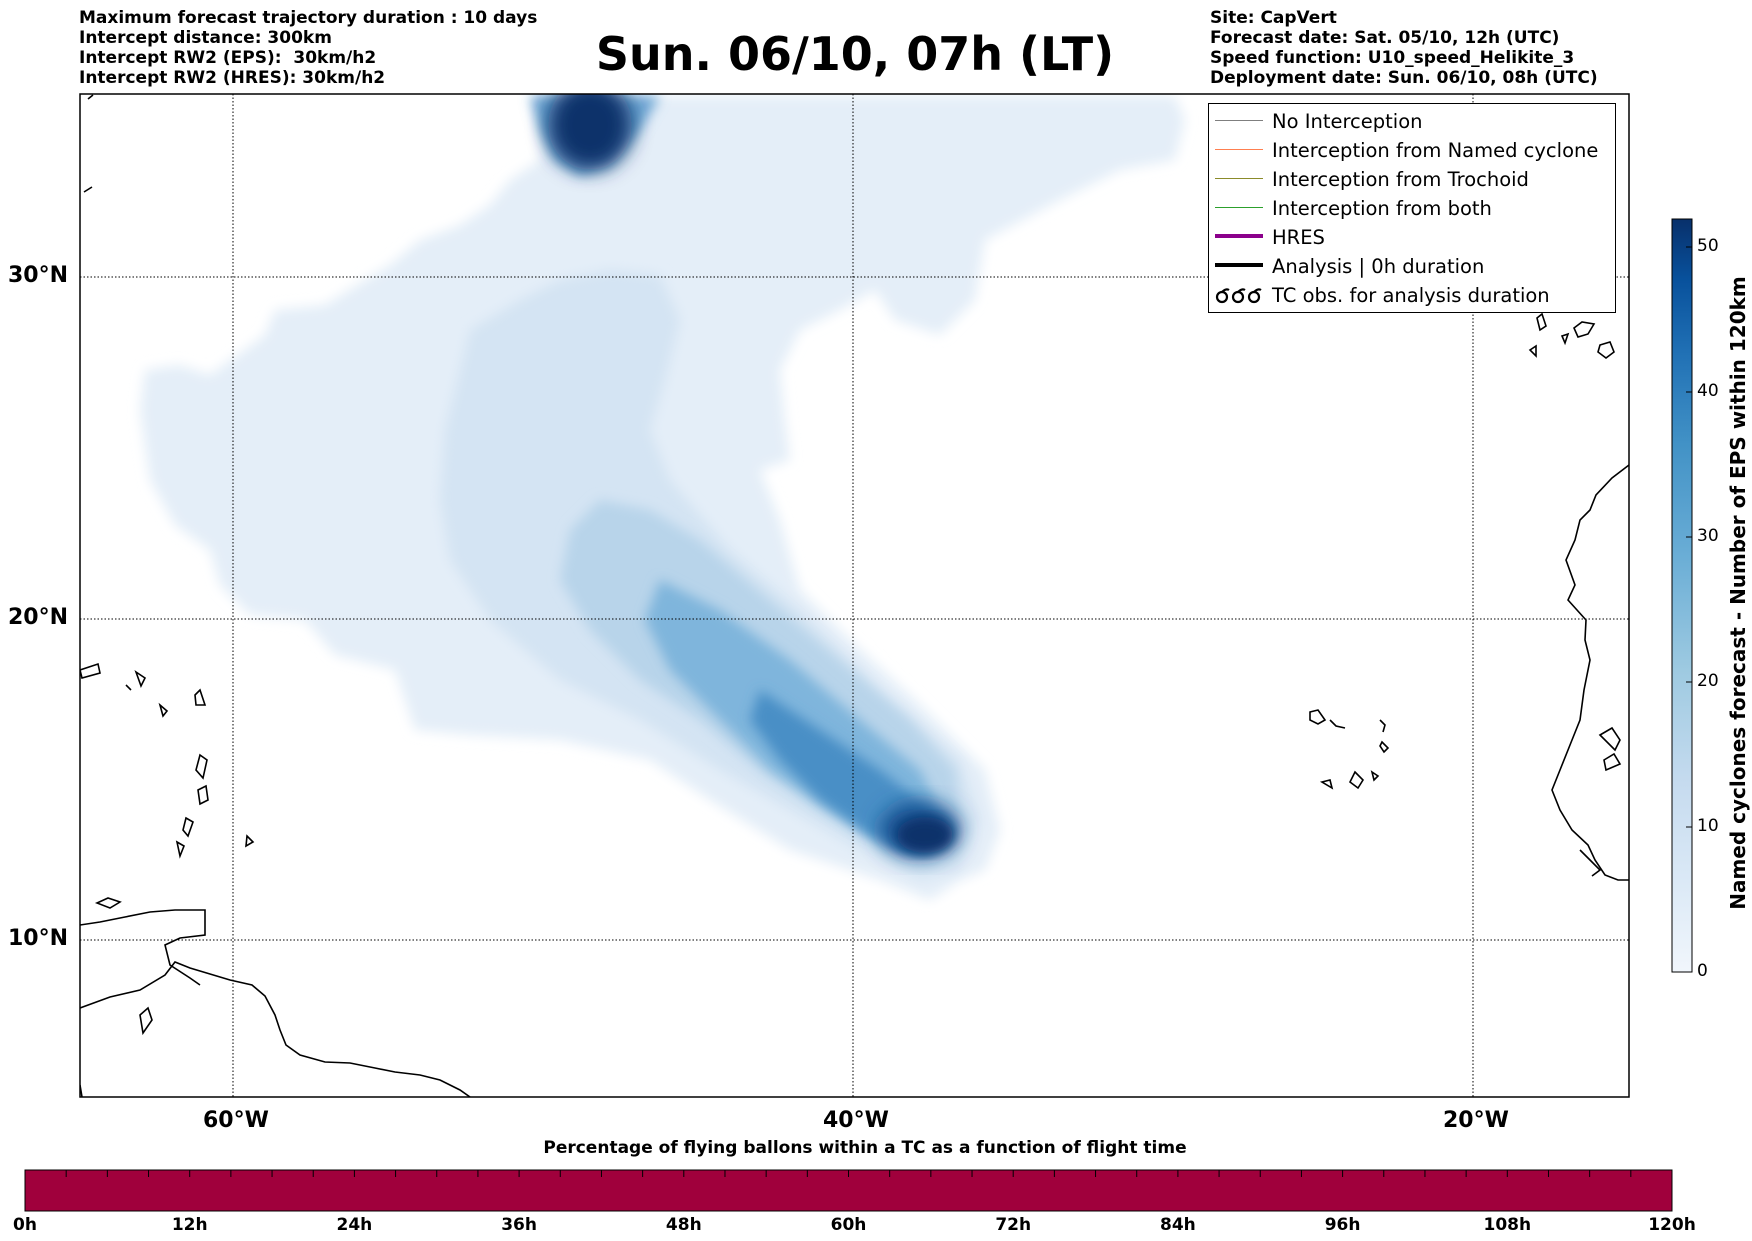 The image size is (1752, 1241). I want to click on flight-time-label: 84h, so click(1178, 1225).